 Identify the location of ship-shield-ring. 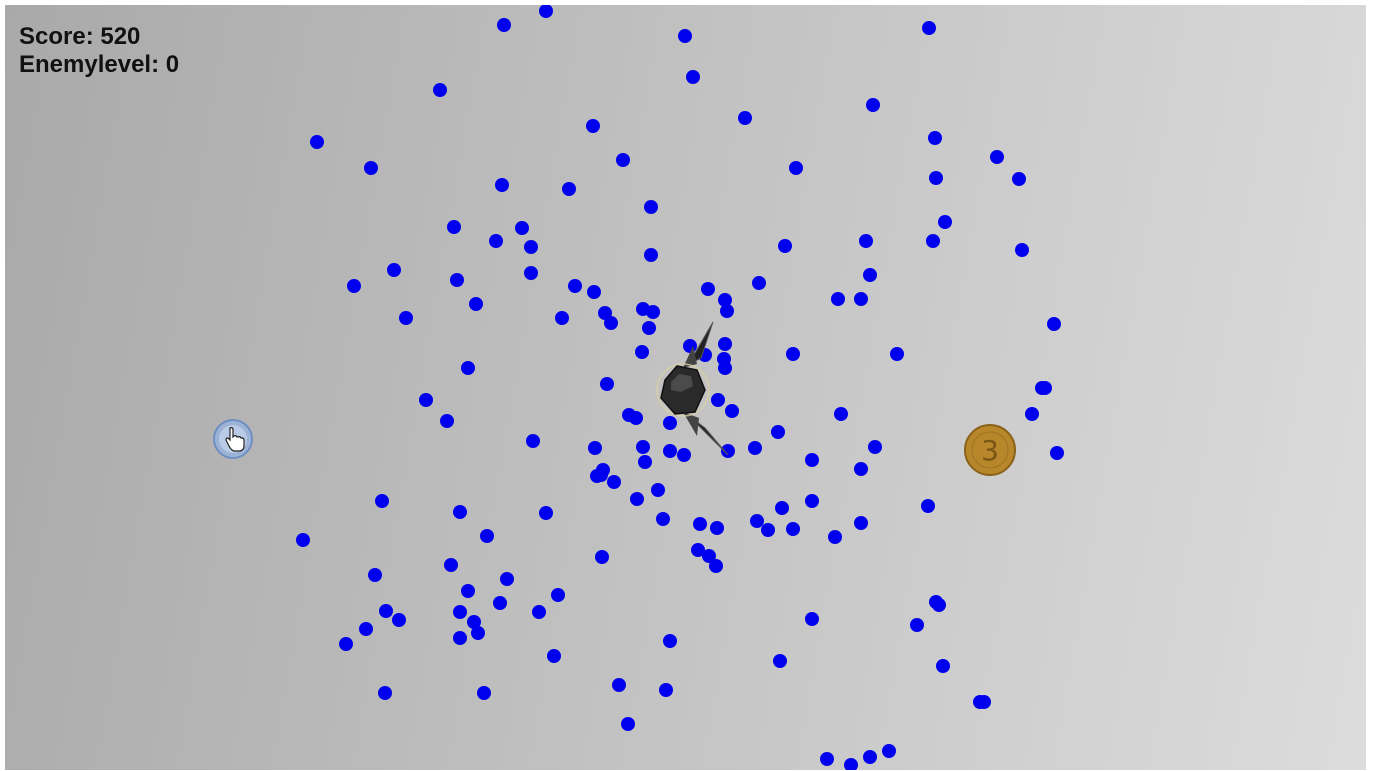
(683, 390).